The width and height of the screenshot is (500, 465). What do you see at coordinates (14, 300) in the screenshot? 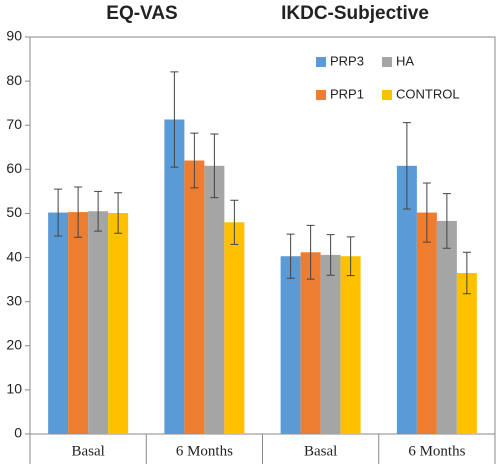
I see `y-tick-label: 30` at bounding box center [14, 300].